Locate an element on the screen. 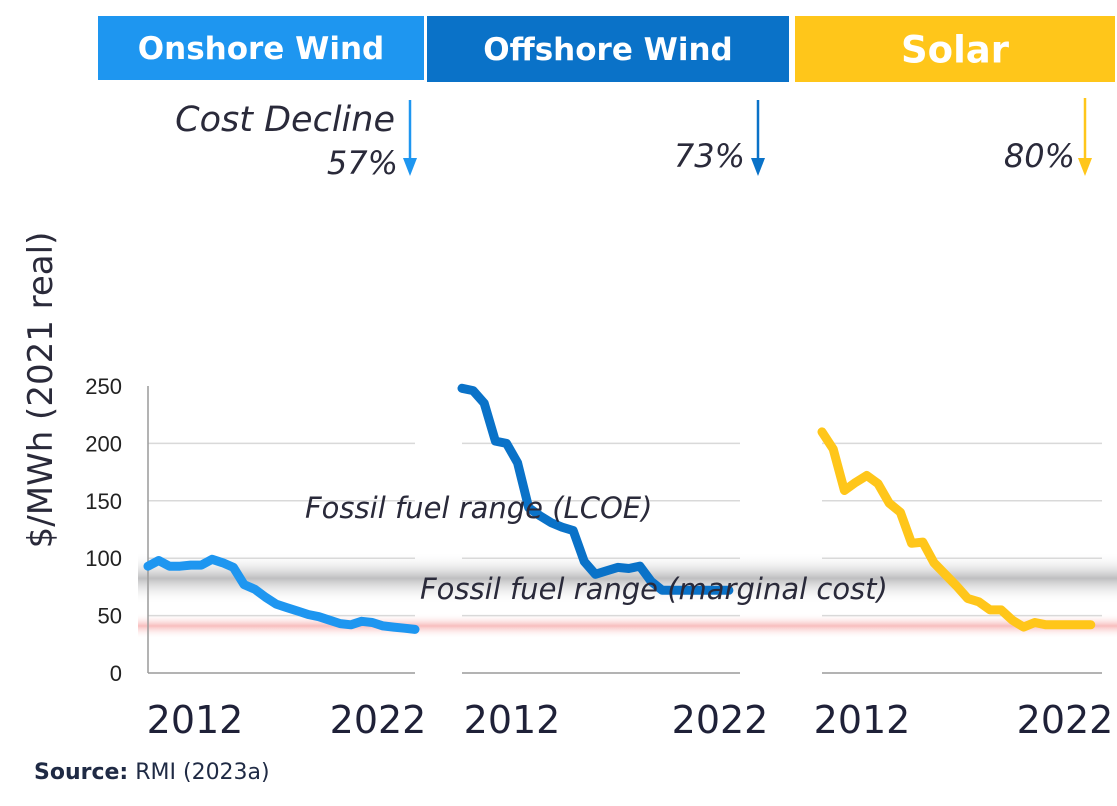 This screenshot has width=1117, height=806. band-label-marginal: Fossil fuel range (marginal cost) is located at coordinates (654, 589).